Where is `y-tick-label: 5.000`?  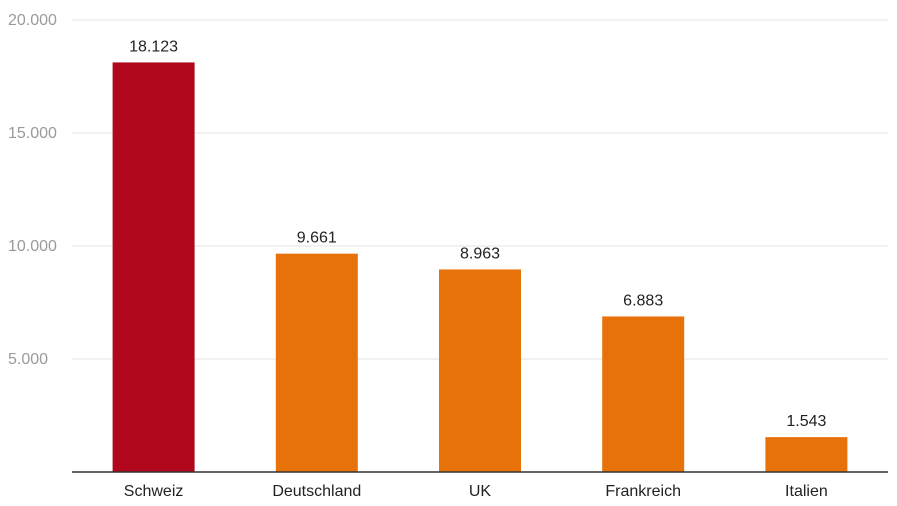 y-tick-label: 5.000 is located at coordinates (28, 359).